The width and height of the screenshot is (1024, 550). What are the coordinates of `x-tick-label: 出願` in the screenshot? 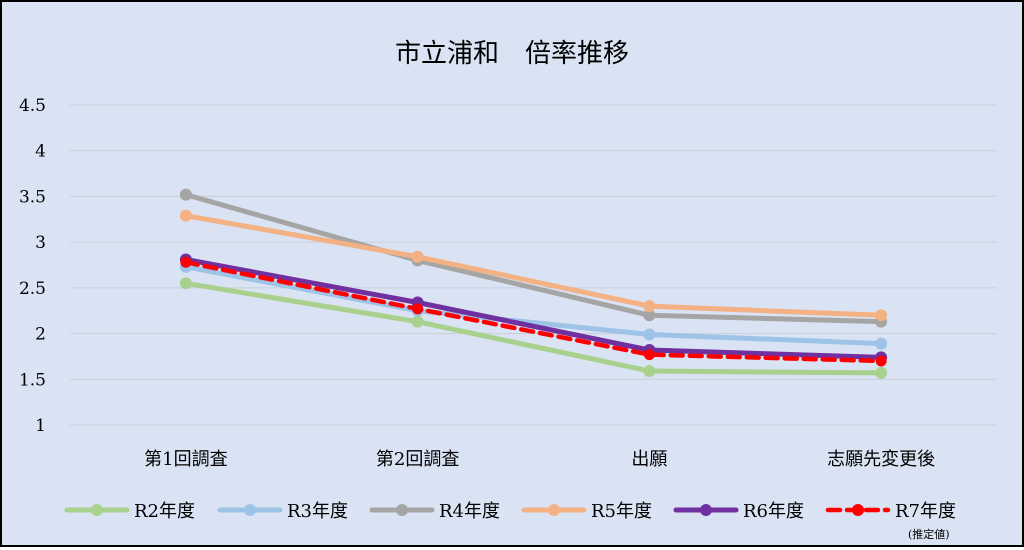 It's located at (649, 459).